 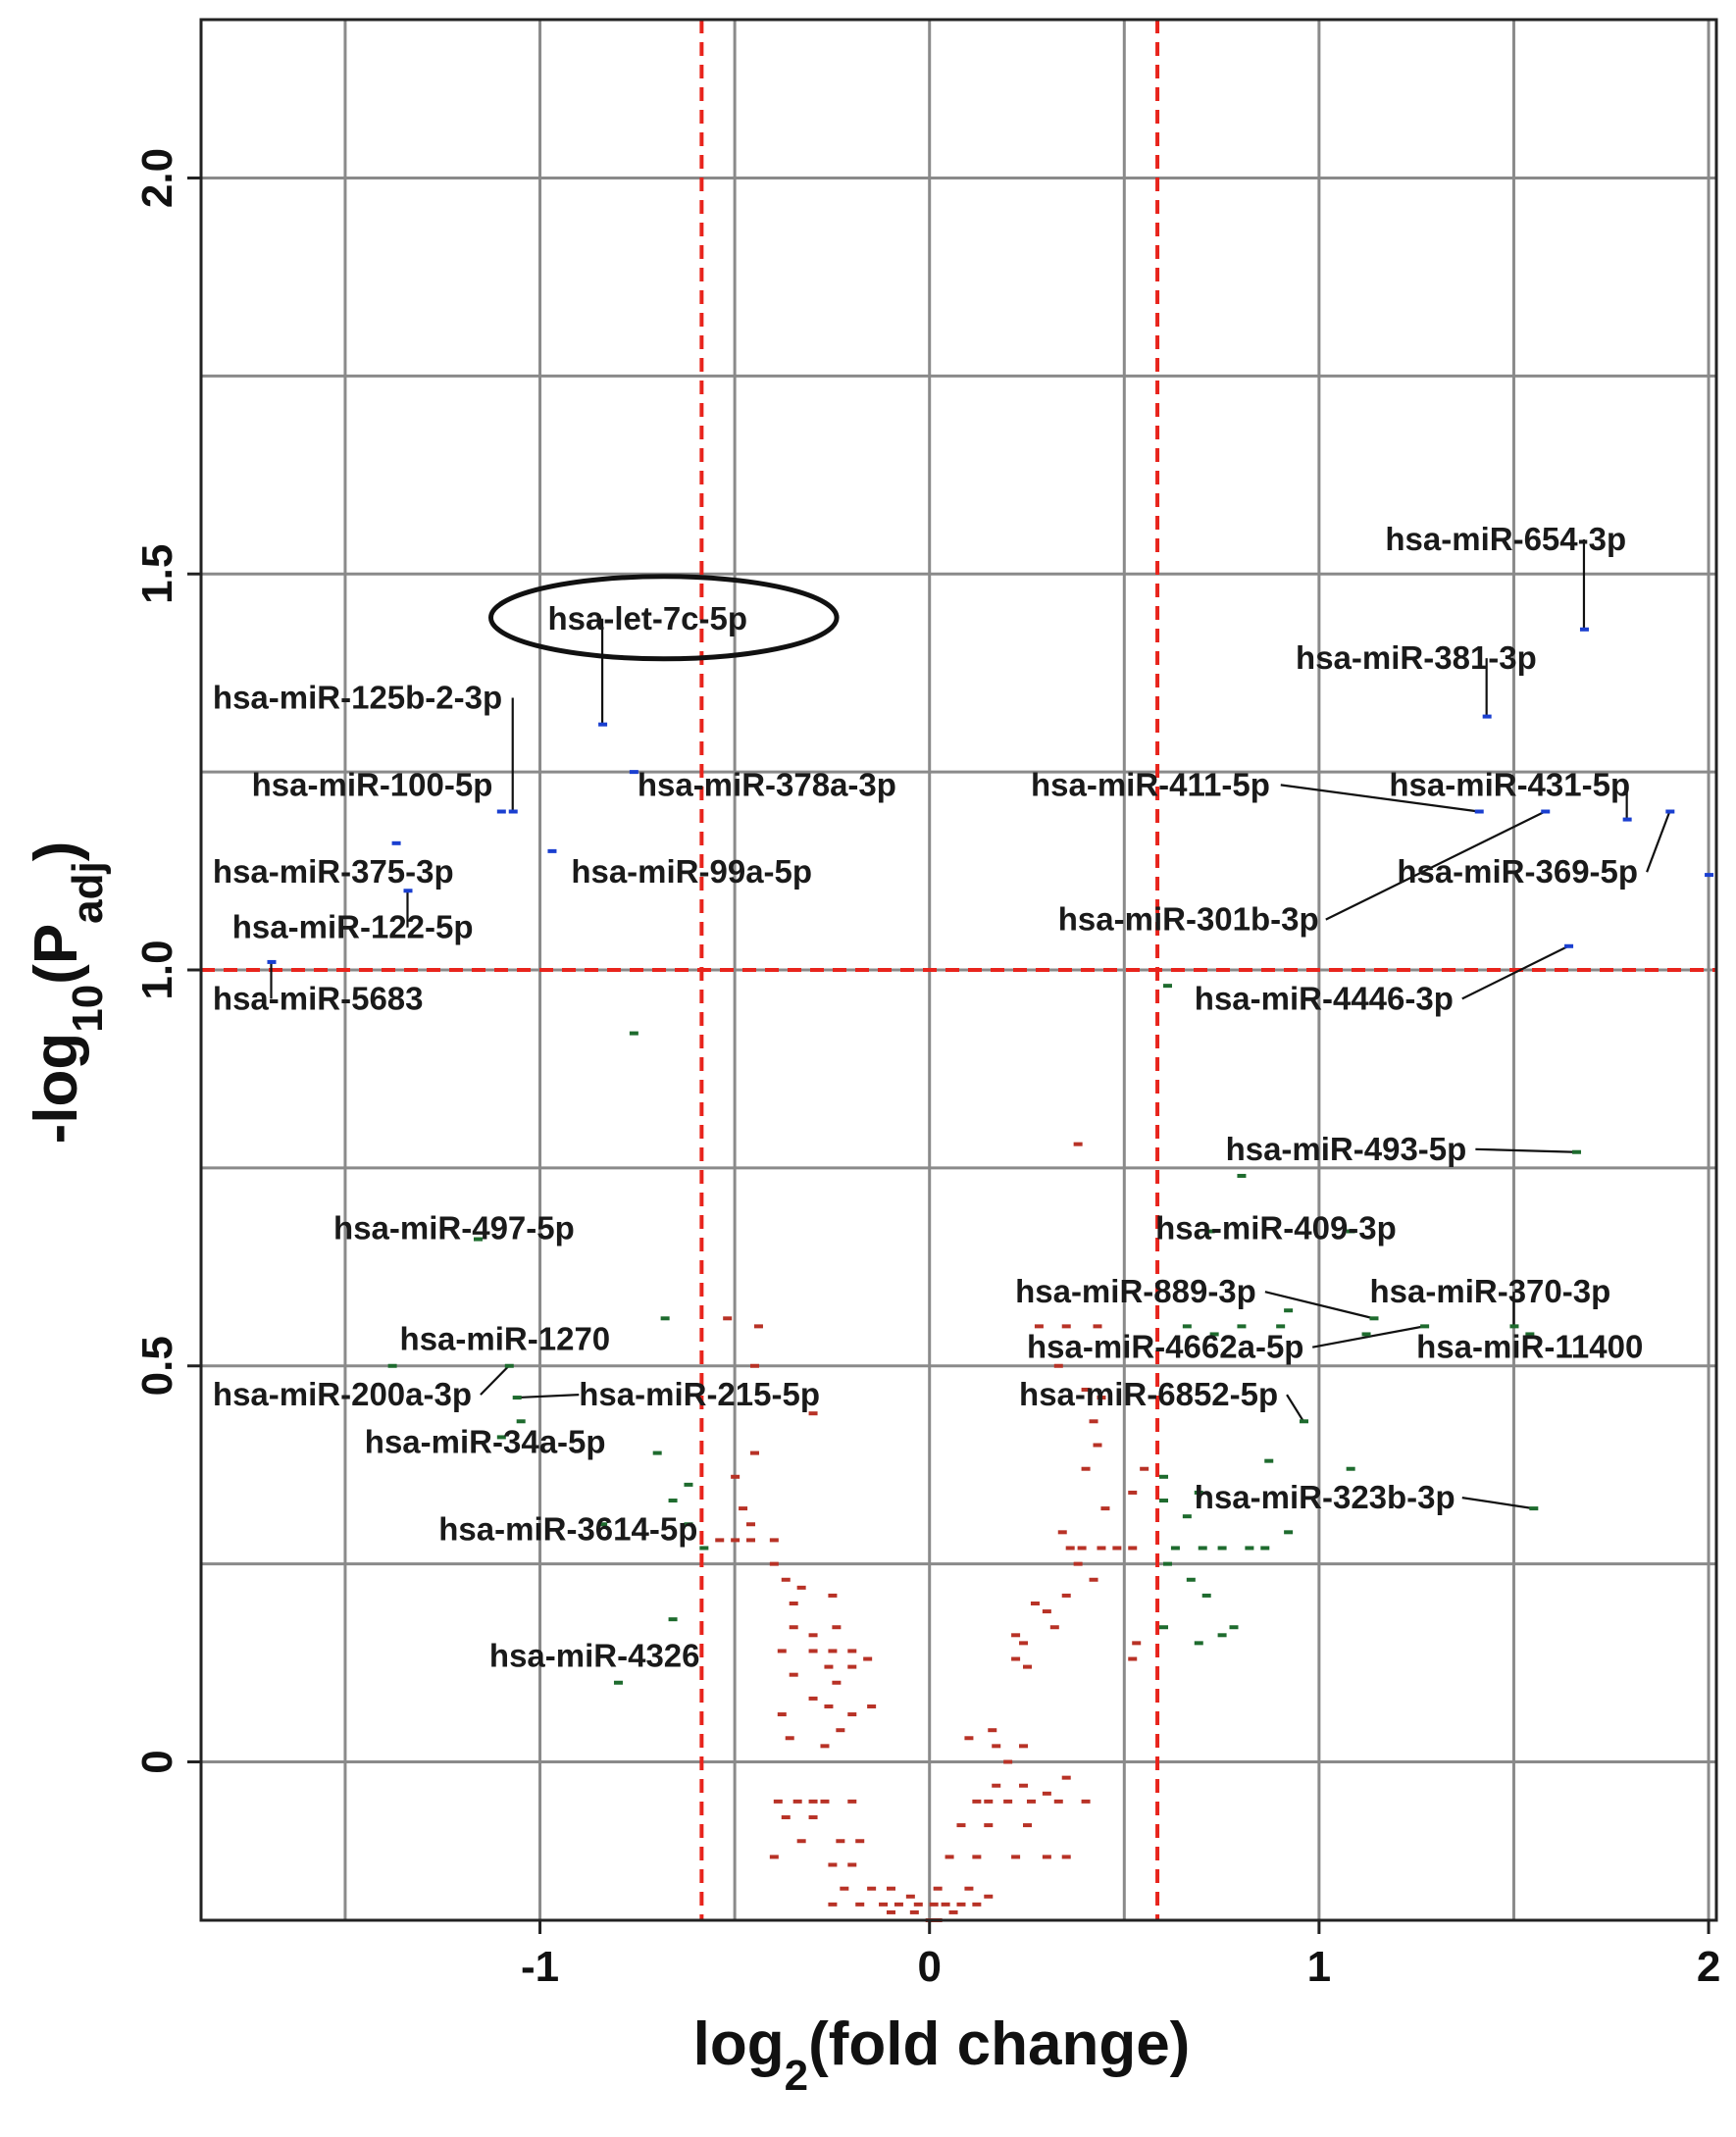 I want to click on gene-label: hsa-miR-378a-3p, so click(x=767, y=784).